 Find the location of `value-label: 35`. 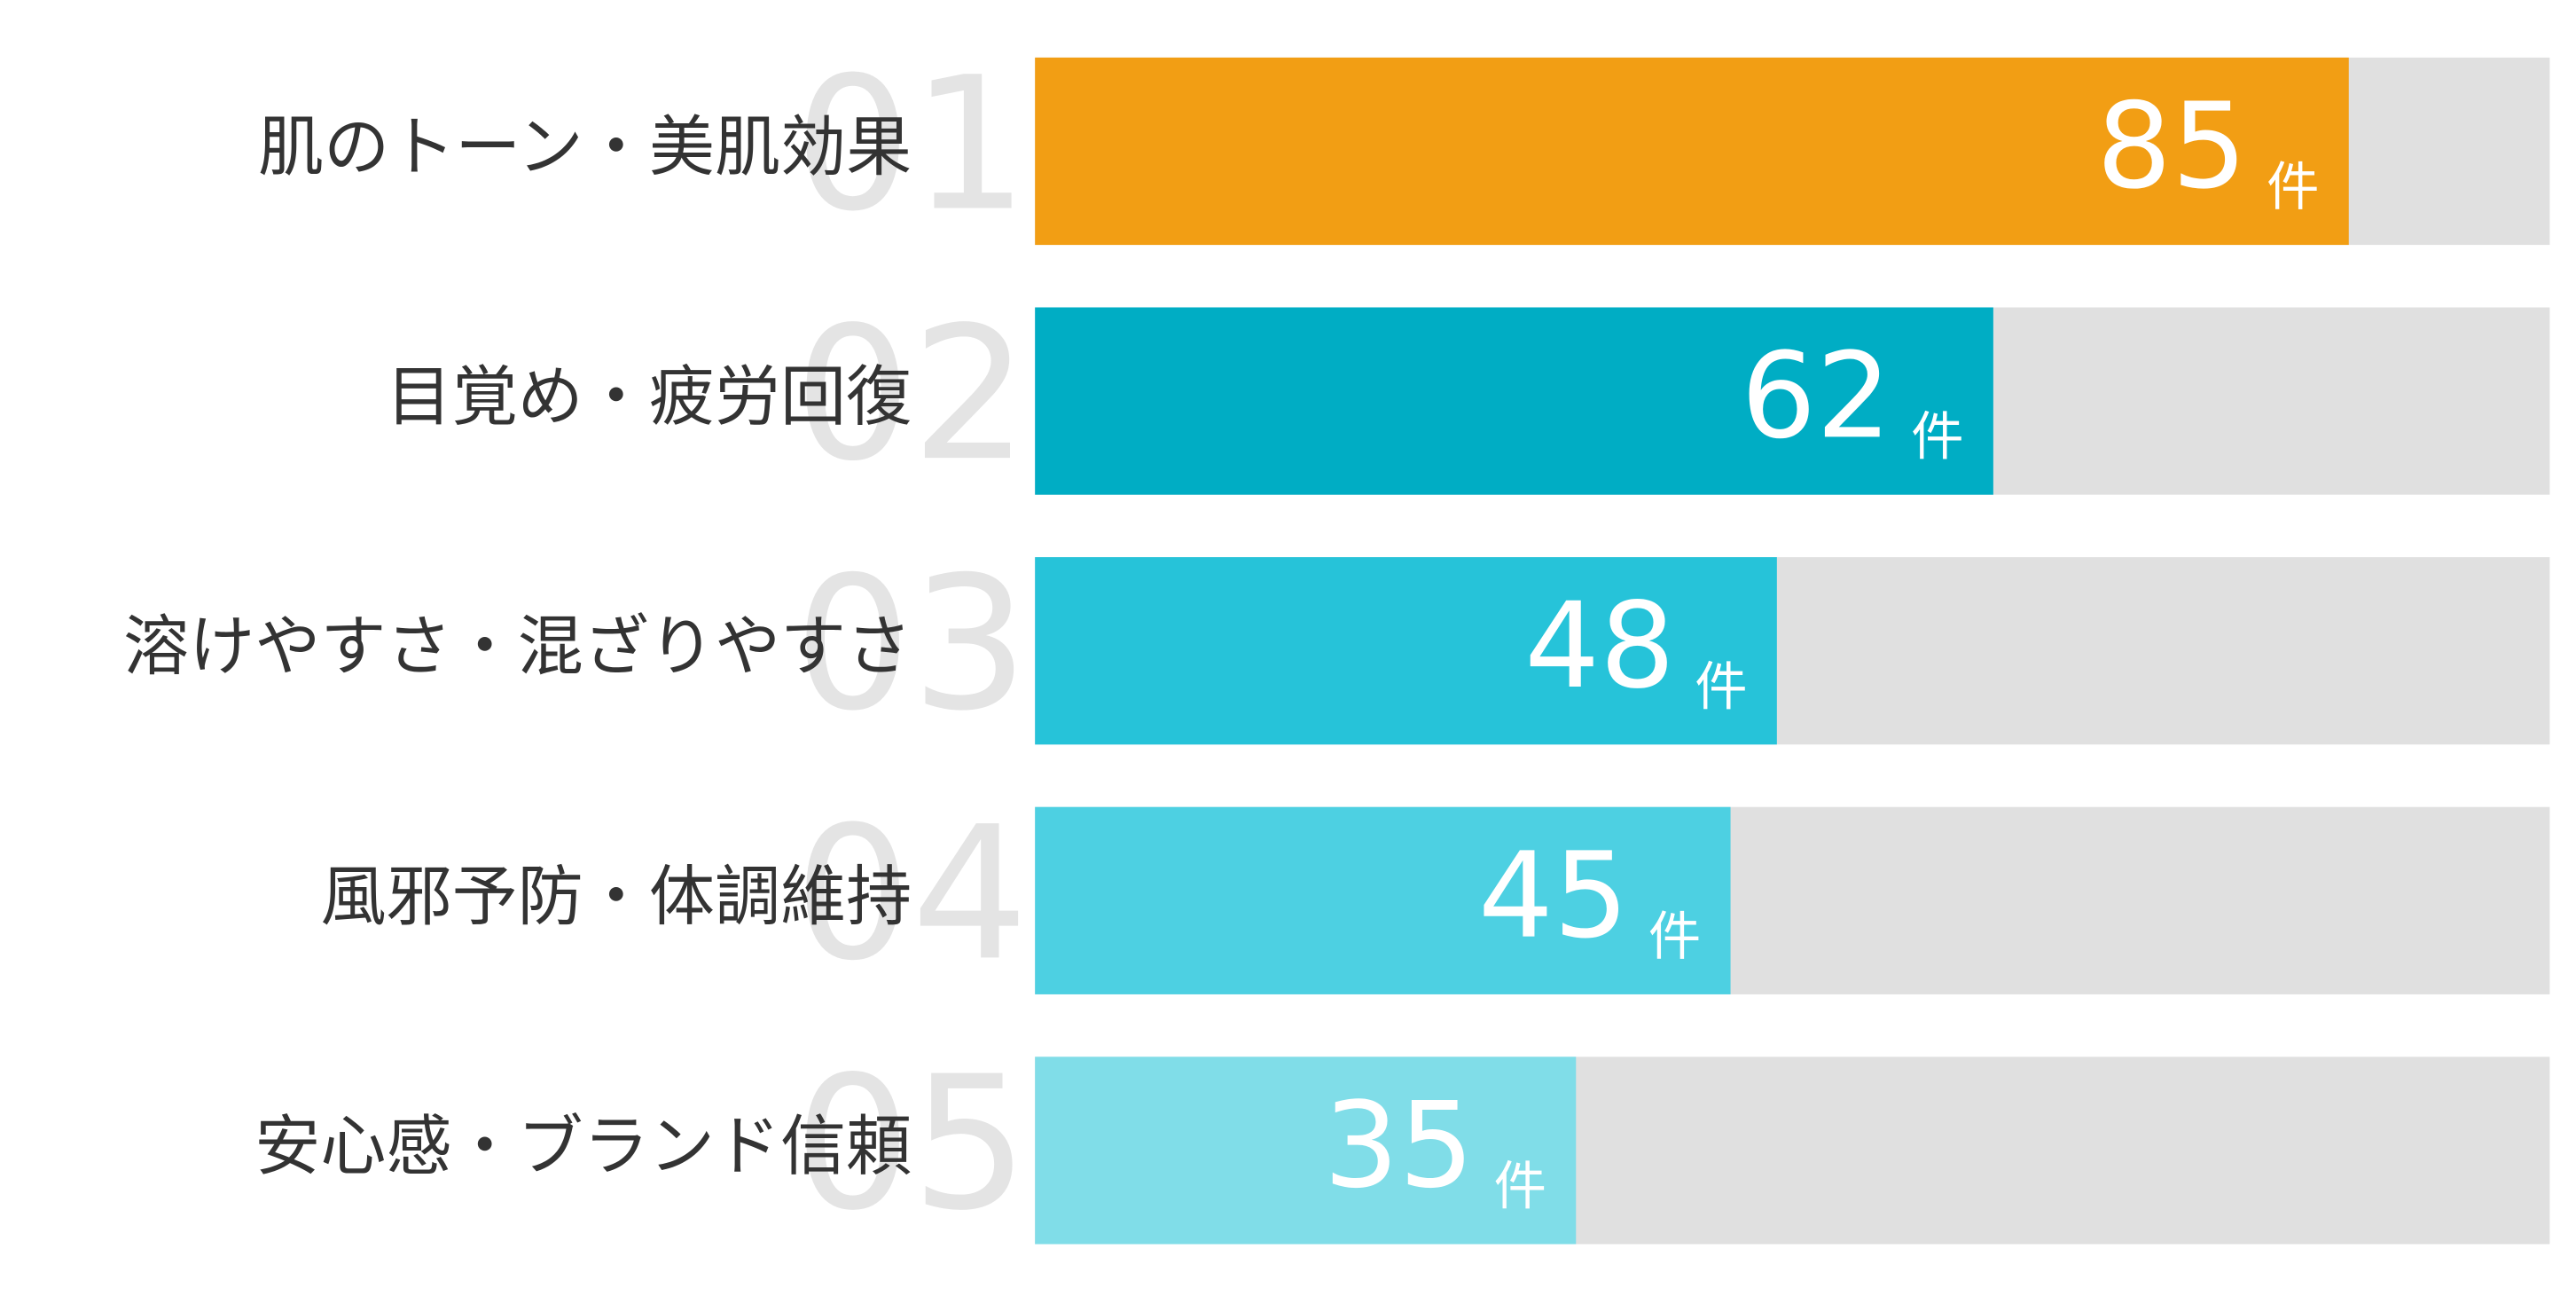

value-label: 35 is located at coordinates (1399, 1145).